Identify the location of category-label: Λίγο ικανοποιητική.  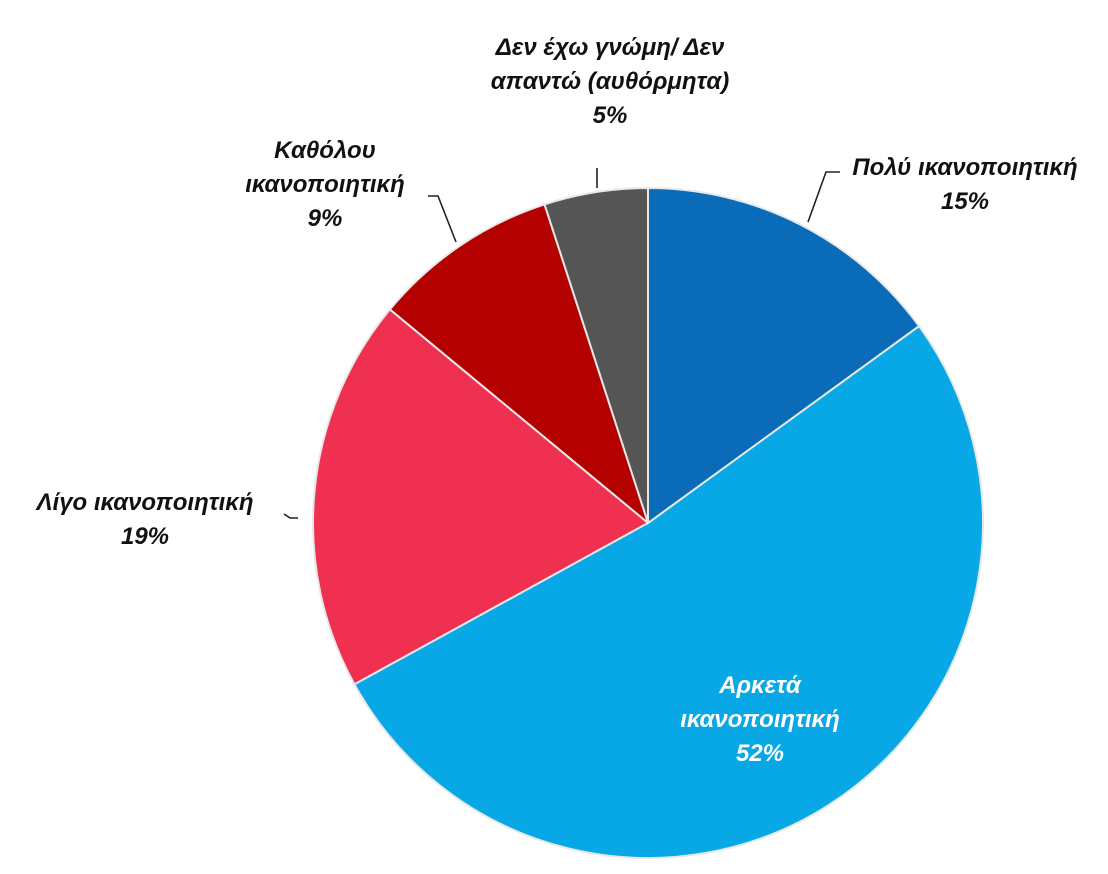
(145, 502).